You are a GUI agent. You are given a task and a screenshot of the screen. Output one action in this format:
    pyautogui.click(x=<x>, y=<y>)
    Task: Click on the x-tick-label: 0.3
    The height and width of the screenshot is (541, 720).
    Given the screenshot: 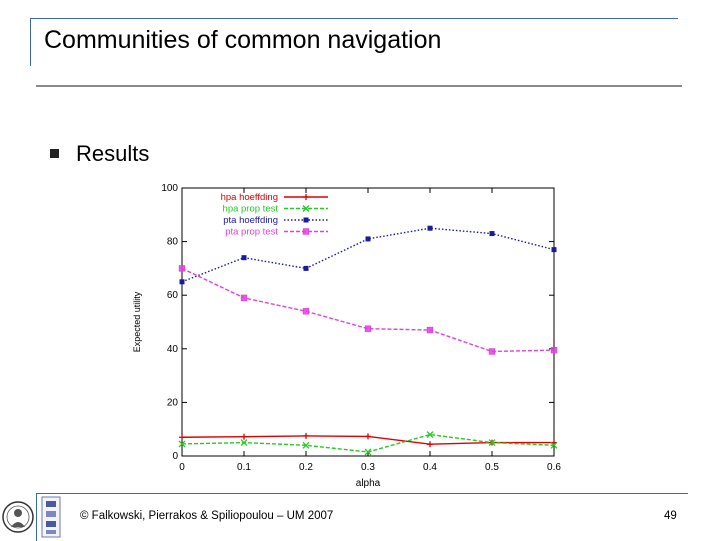 What is the action you would take?
    pyautogui.click(x=368, y=467)
    